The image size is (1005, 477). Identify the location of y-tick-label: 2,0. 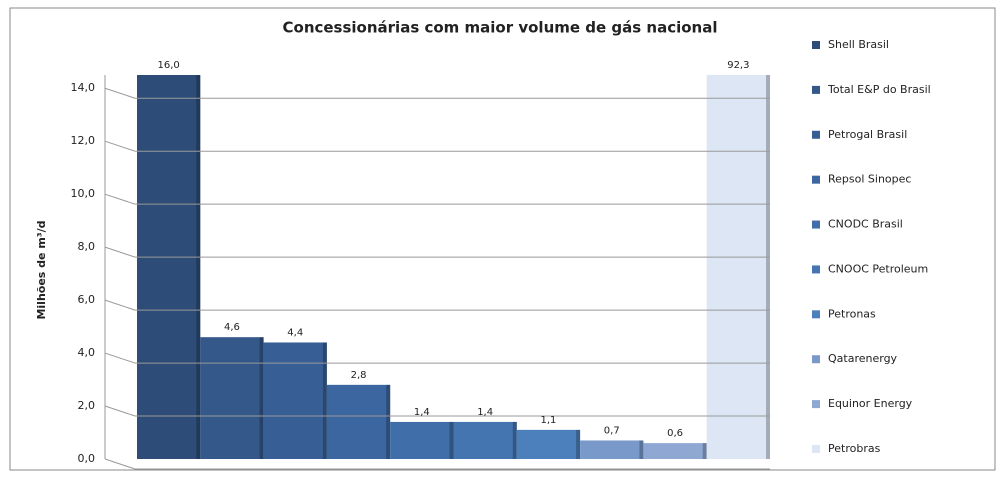
(87, 405).